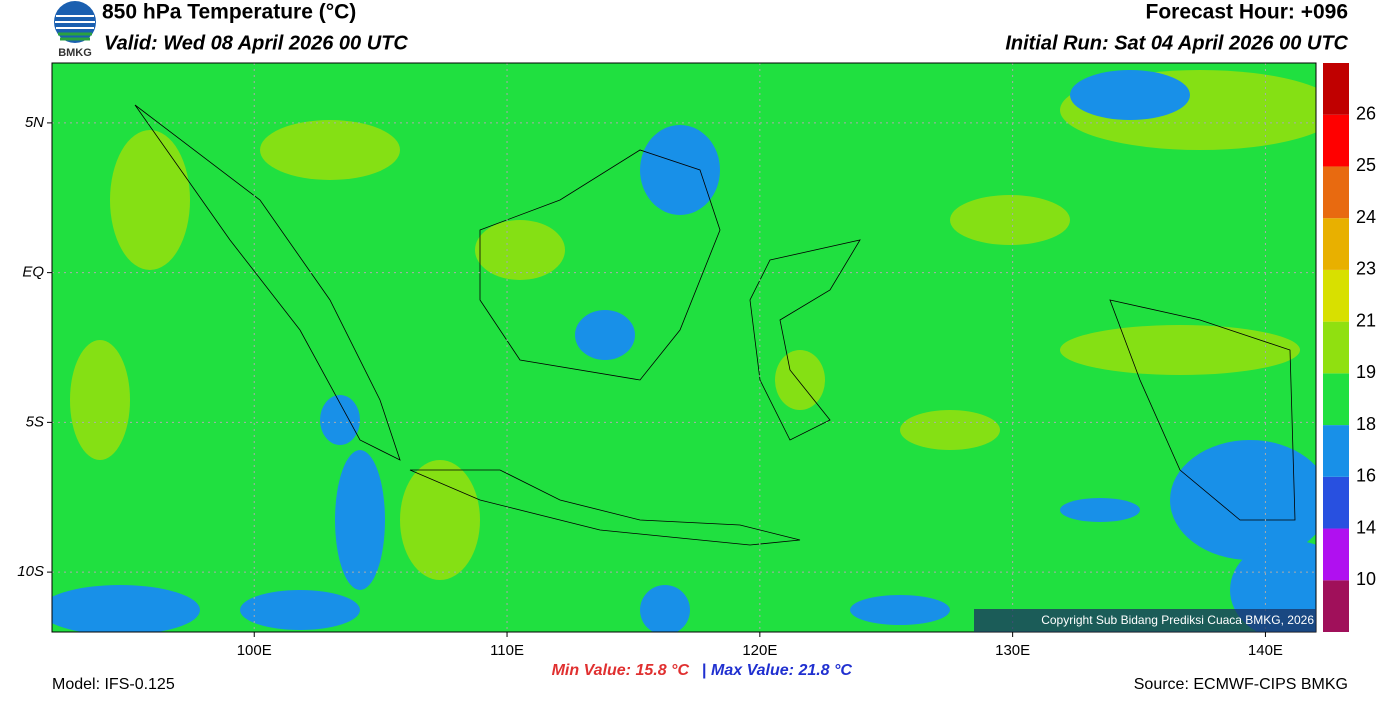  What do you see at coordinates (113, 684) in the screenshot?
I see `model: Model: IFS-0.125` at bounding box center [113, 684].